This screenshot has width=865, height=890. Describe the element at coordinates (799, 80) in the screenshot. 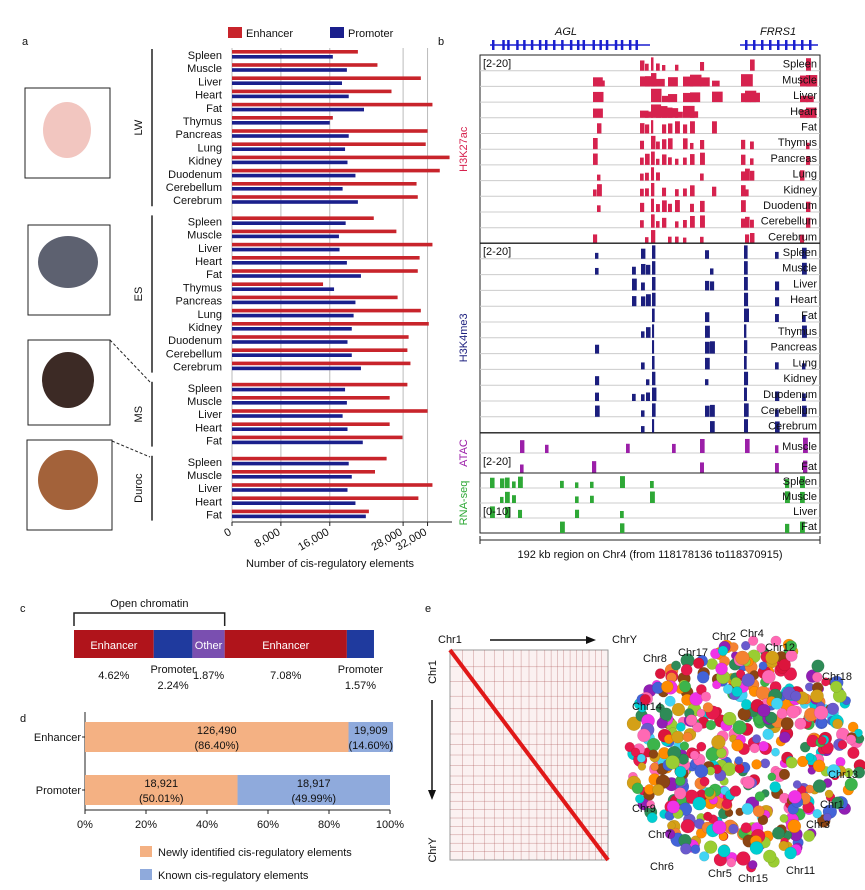

I see `sample-label: Muscle` at that location.